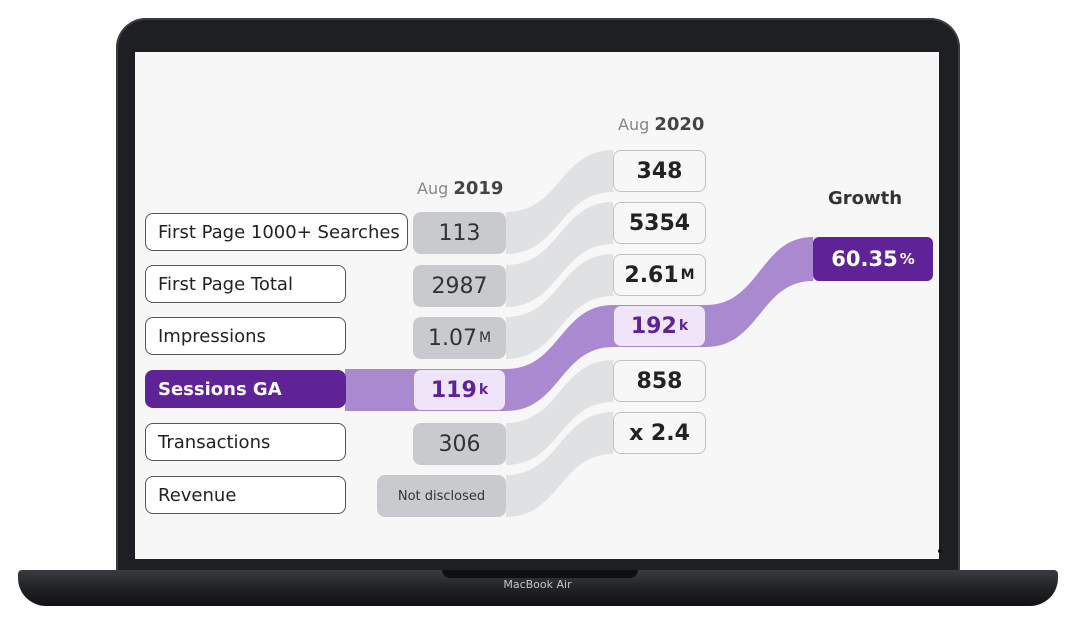  I want to click on value-2019-impressions: 1.07 M, so click(459, 338).